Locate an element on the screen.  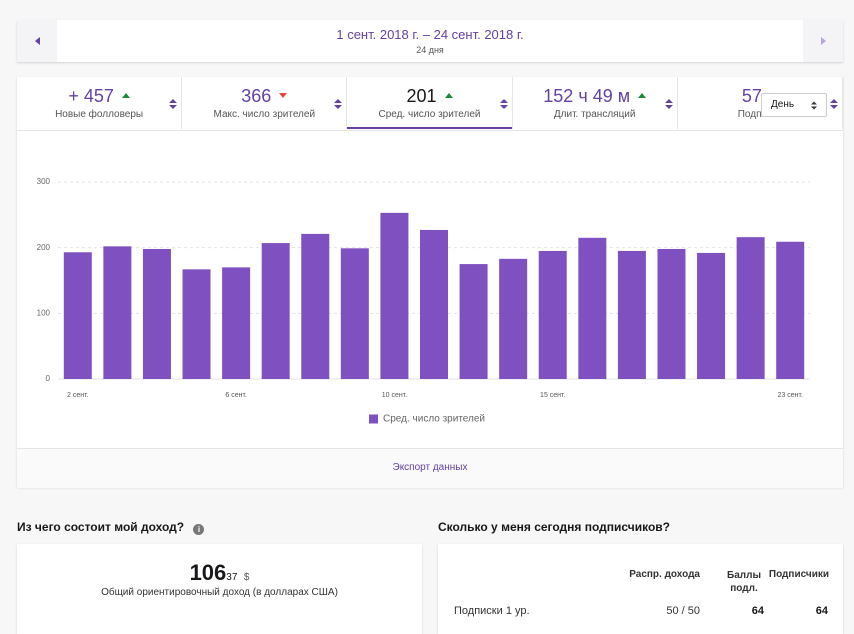
prev-icon is located at coordinates (37, 41).